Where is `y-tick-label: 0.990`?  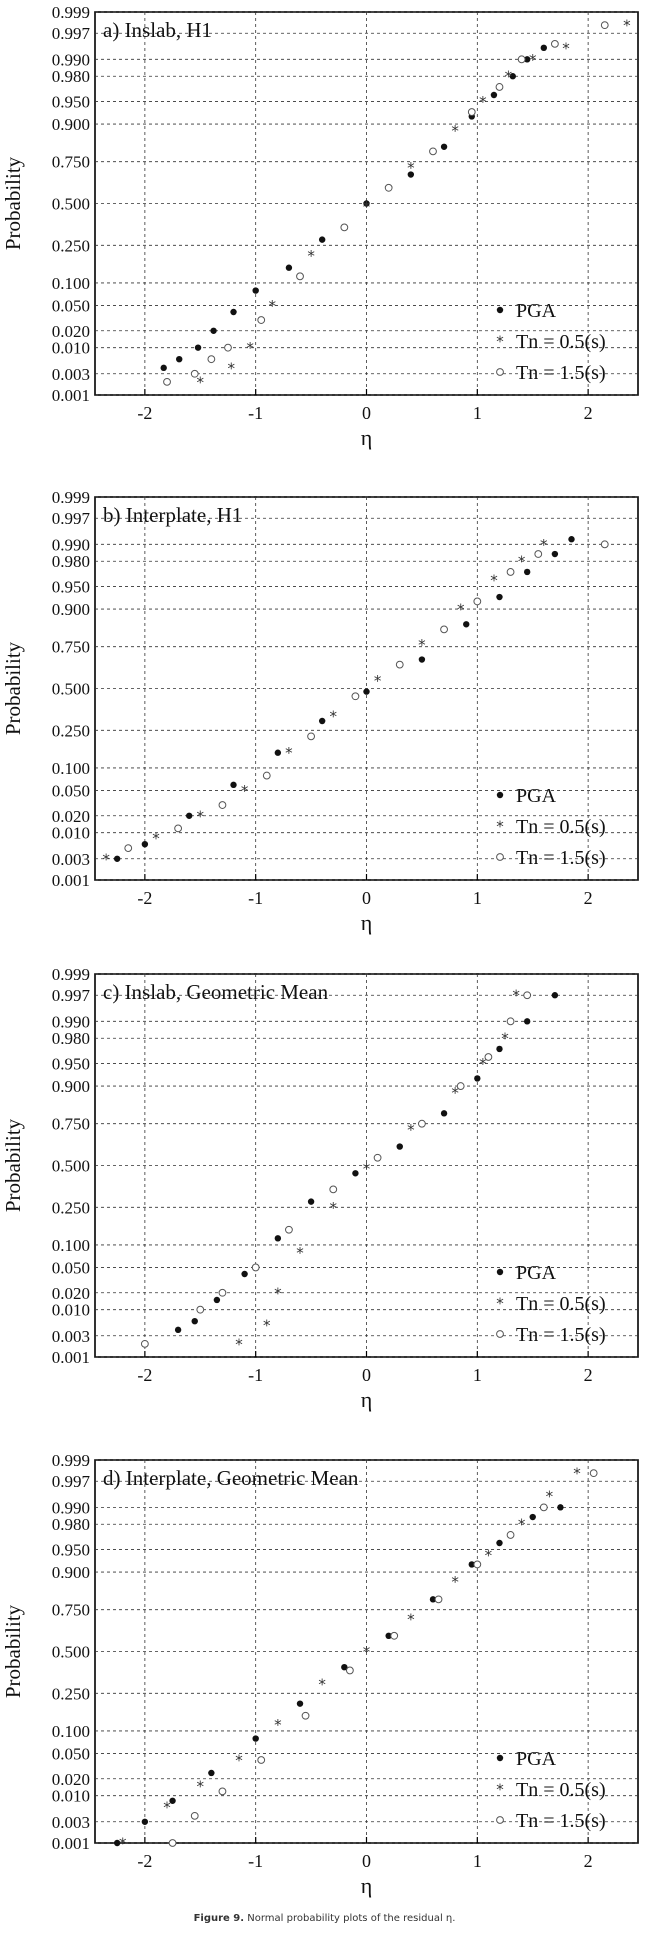 y-tick-label: 0.990 is located at coordinates (71, 544).